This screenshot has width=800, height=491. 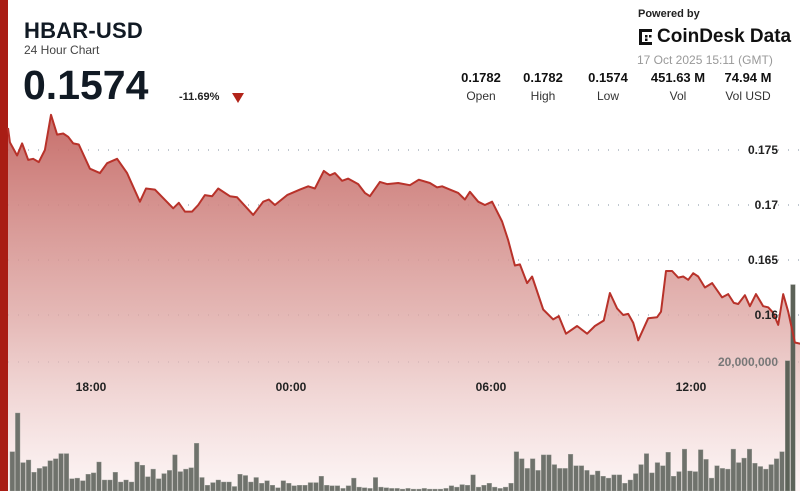 I want to click on y-tick-label: 0.17, so click(x=767, y=205).